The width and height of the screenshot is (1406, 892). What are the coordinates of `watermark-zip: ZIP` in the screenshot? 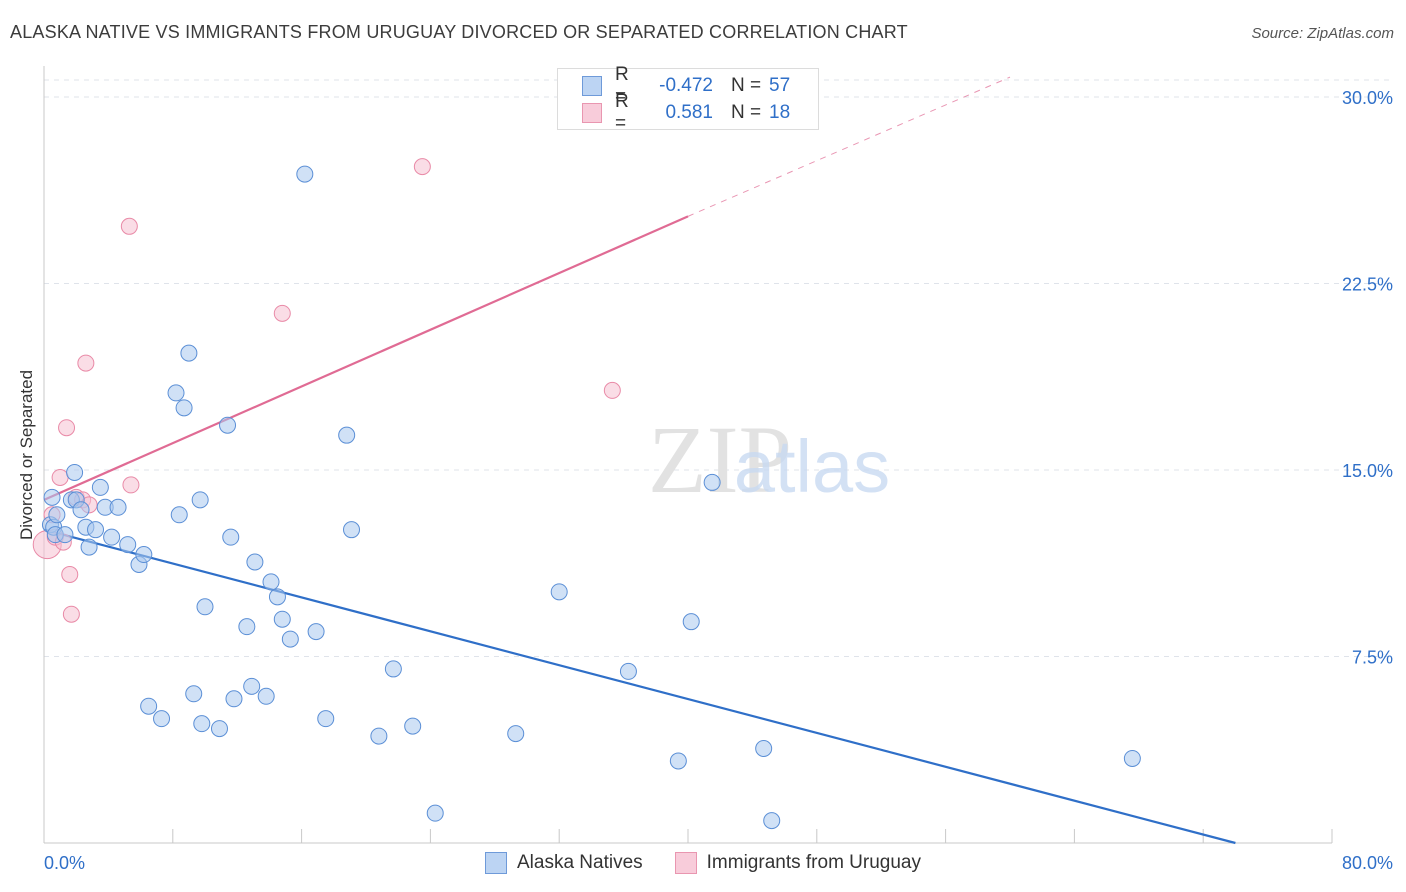 It's located at (720, 459).